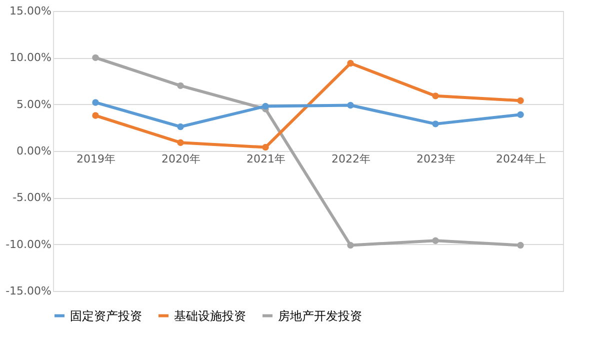 This screenshot has width=600, height=345. I want to click on legend-label: 房地产开发投资, so click(320, 315).